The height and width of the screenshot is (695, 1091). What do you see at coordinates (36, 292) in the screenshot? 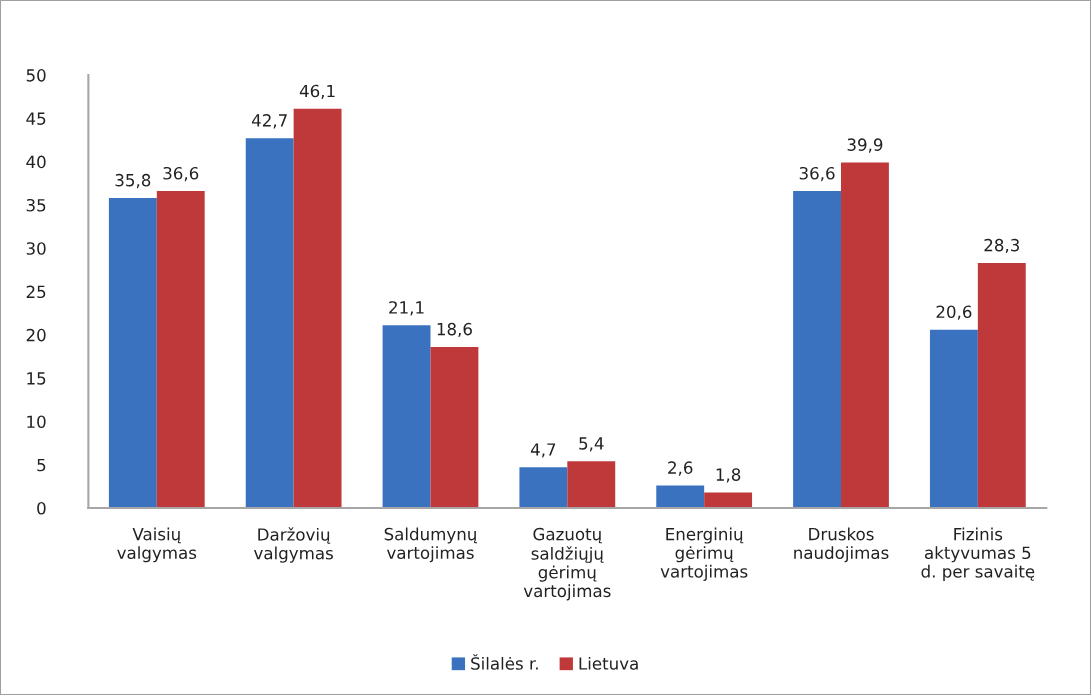
I see `y-tick-label: 25` at bounding box center [36, 292].